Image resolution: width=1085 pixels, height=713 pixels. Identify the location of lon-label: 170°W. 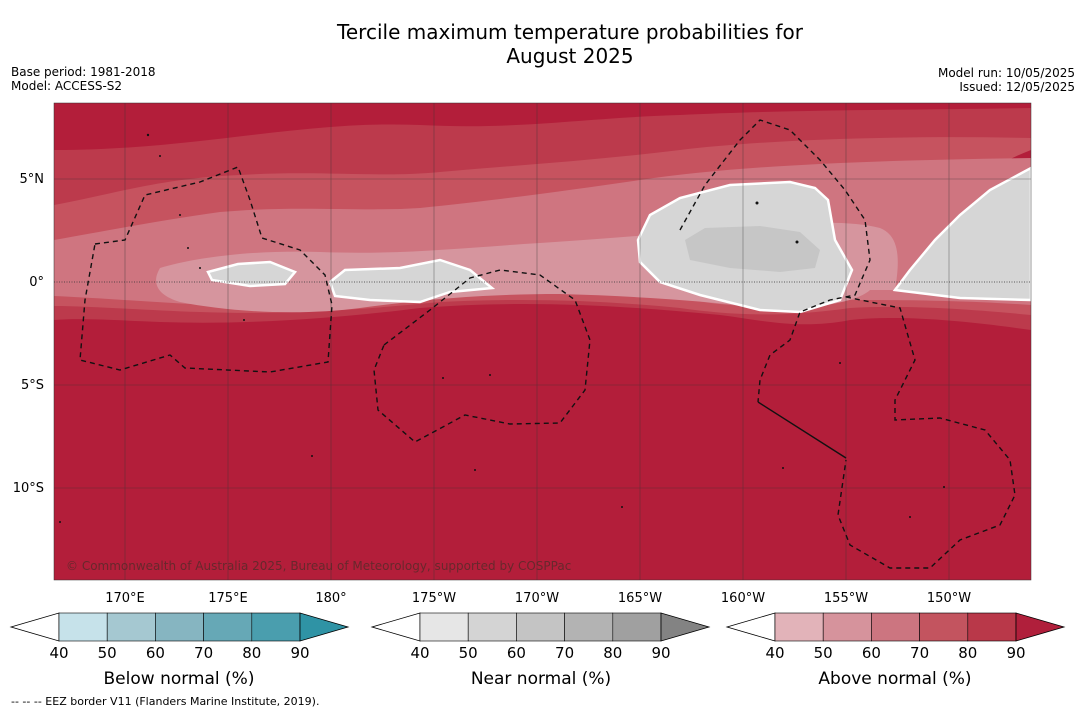
(537, 598).